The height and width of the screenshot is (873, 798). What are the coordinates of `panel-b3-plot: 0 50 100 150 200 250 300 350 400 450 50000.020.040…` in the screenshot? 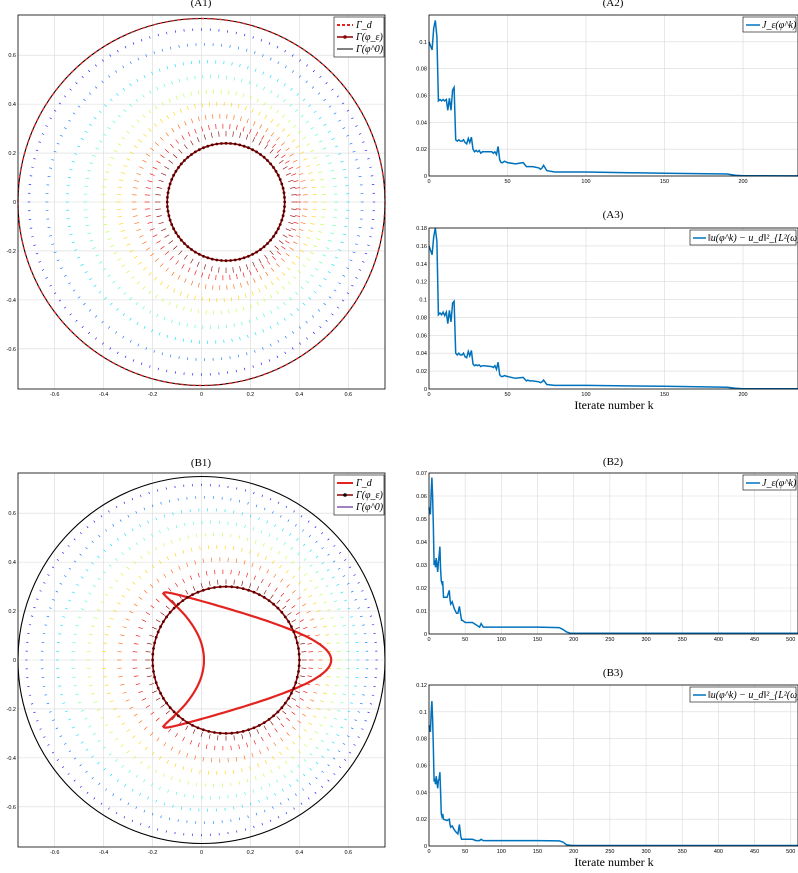 It's located at (607, 769).